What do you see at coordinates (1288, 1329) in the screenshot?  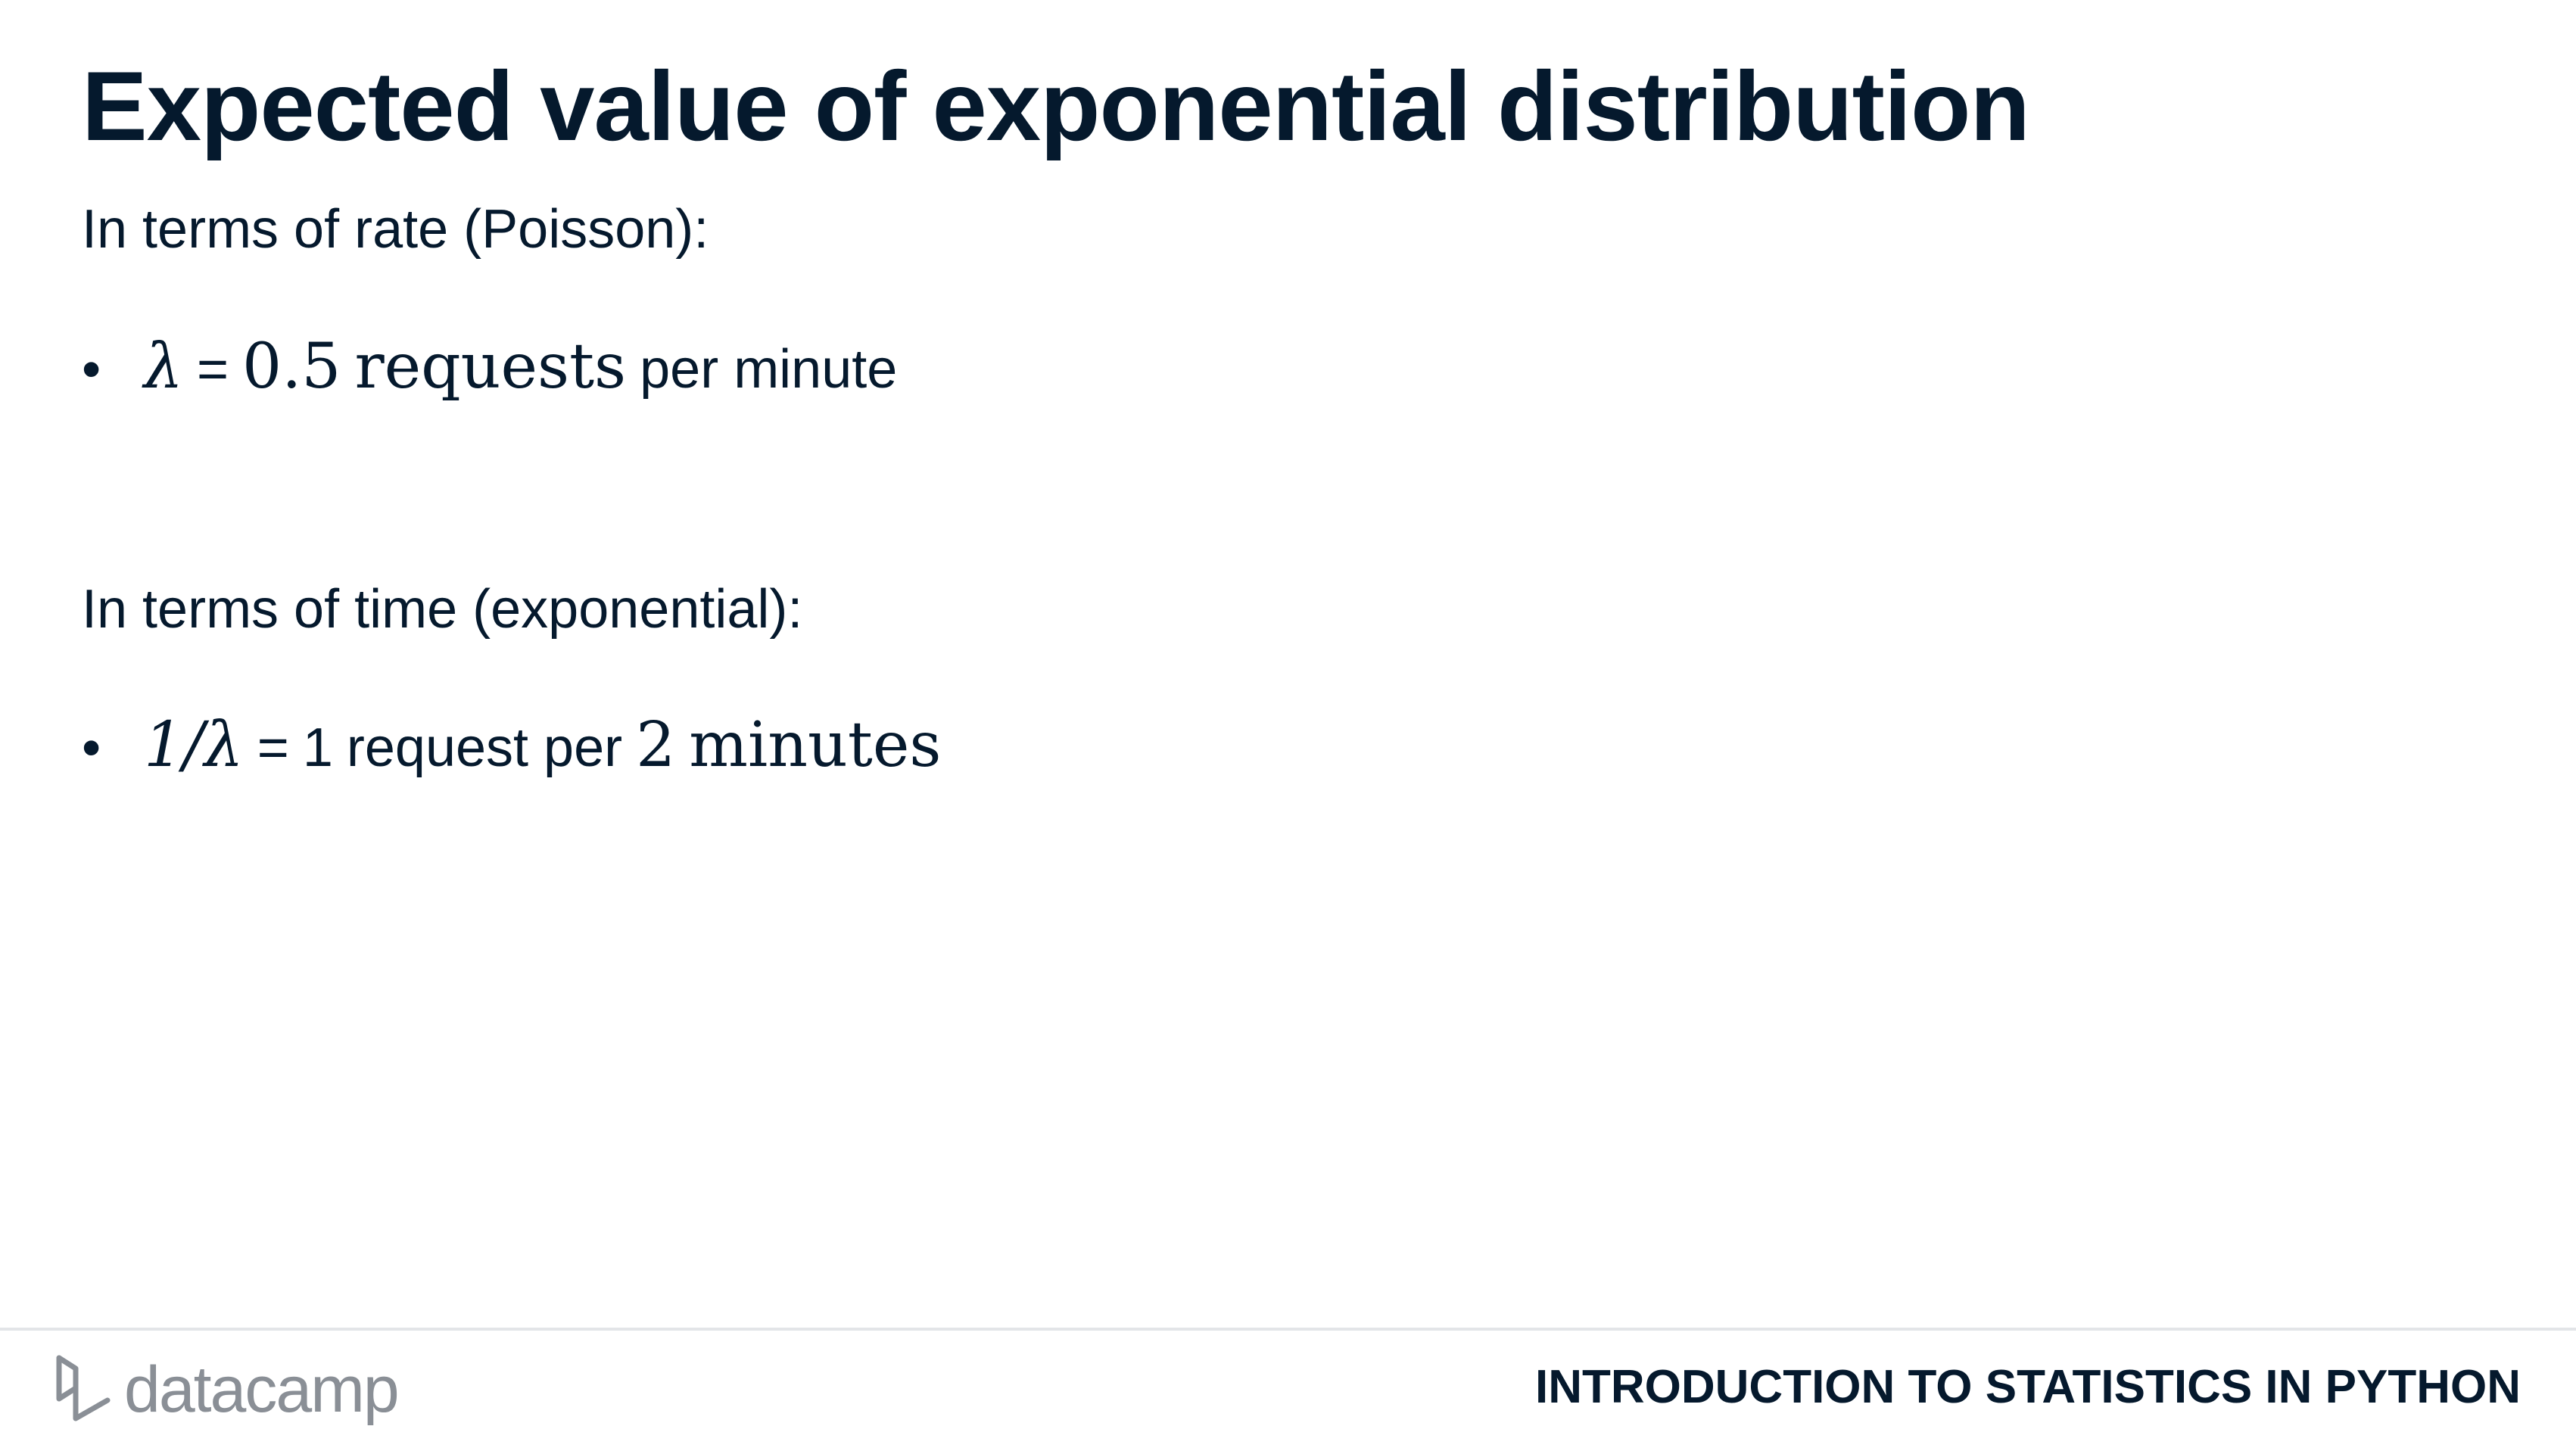 I see `footer-divider` at bounding box center [1288, 1329].